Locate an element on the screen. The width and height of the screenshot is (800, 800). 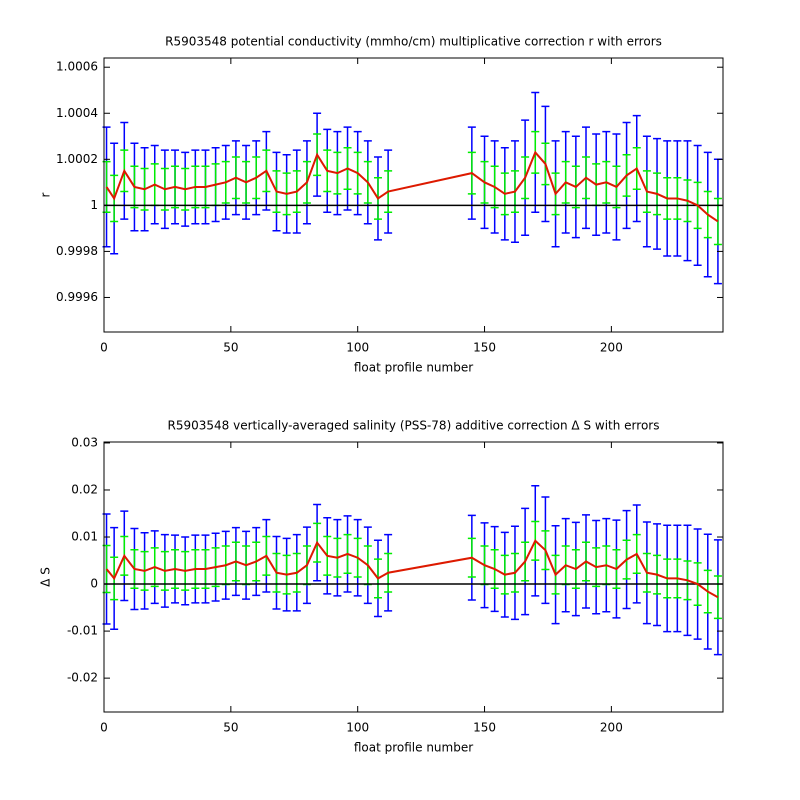
y-tick-label: 1.0004 is located at coordinates (77, 113).